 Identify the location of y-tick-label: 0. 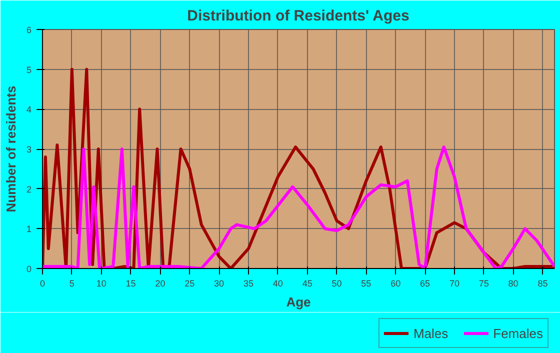
(29, 269).